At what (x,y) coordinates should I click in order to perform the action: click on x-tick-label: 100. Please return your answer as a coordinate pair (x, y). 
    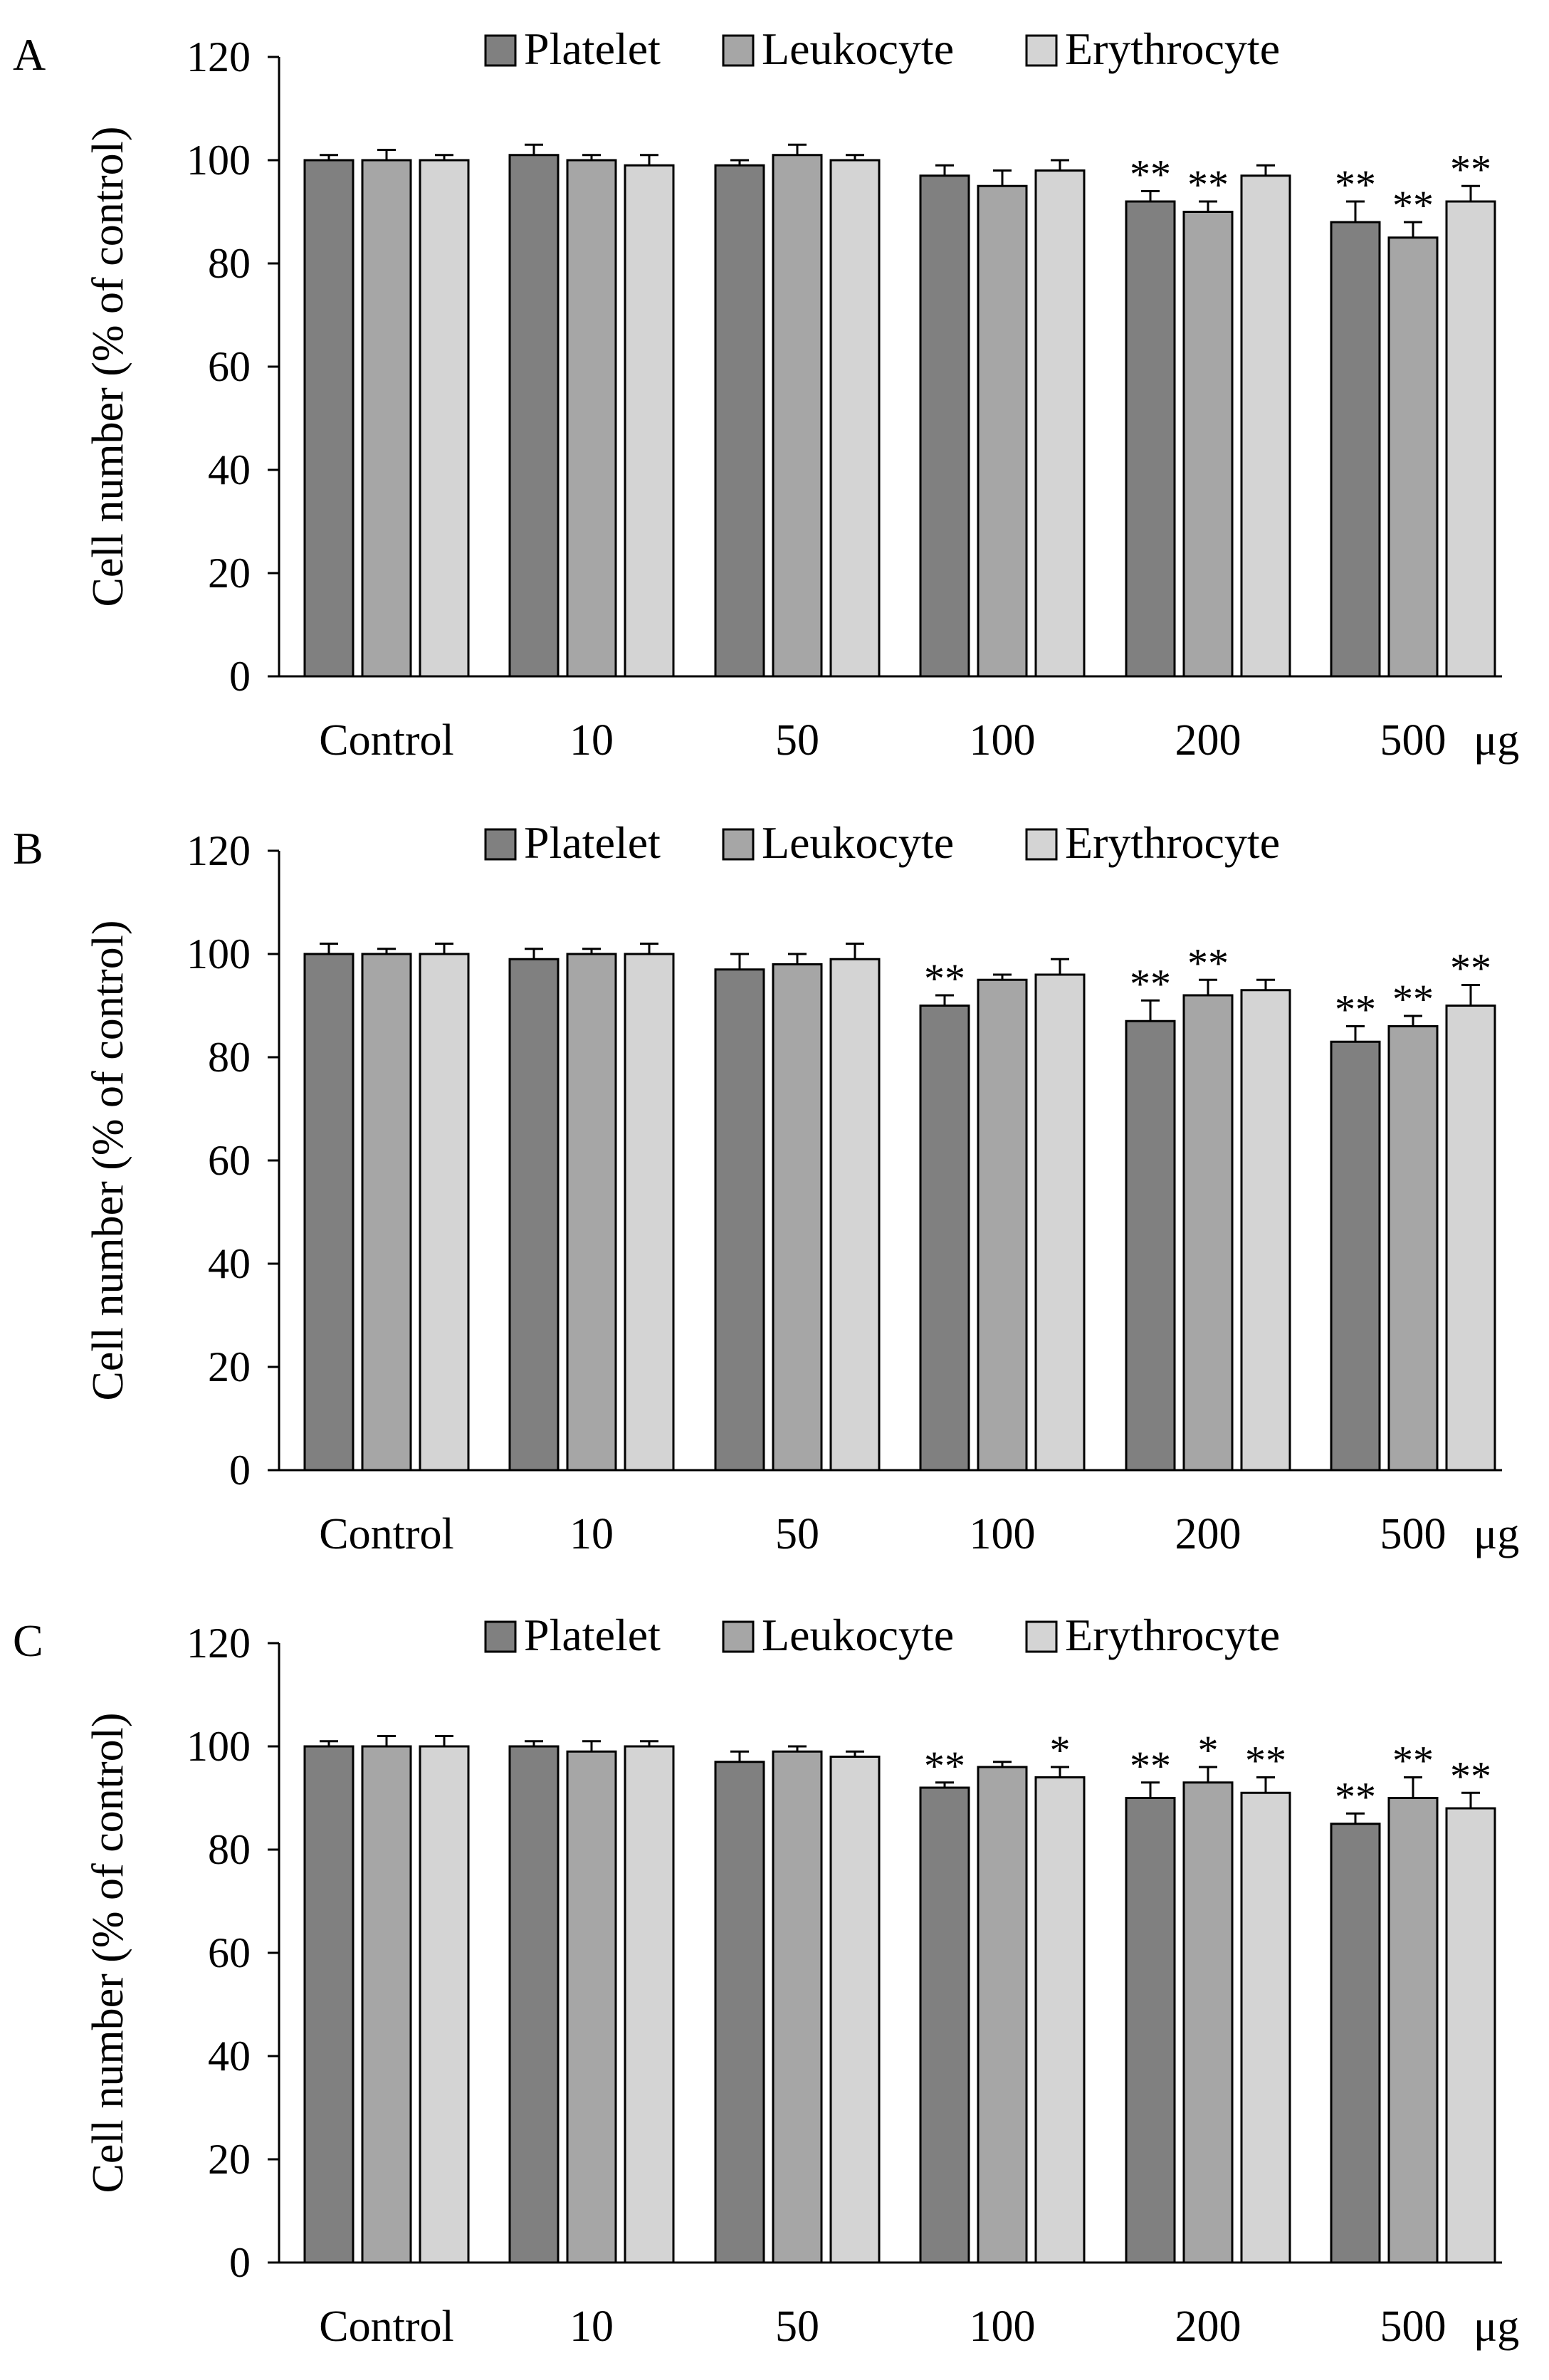
    Looking at the image, I should click on (1003, 740).